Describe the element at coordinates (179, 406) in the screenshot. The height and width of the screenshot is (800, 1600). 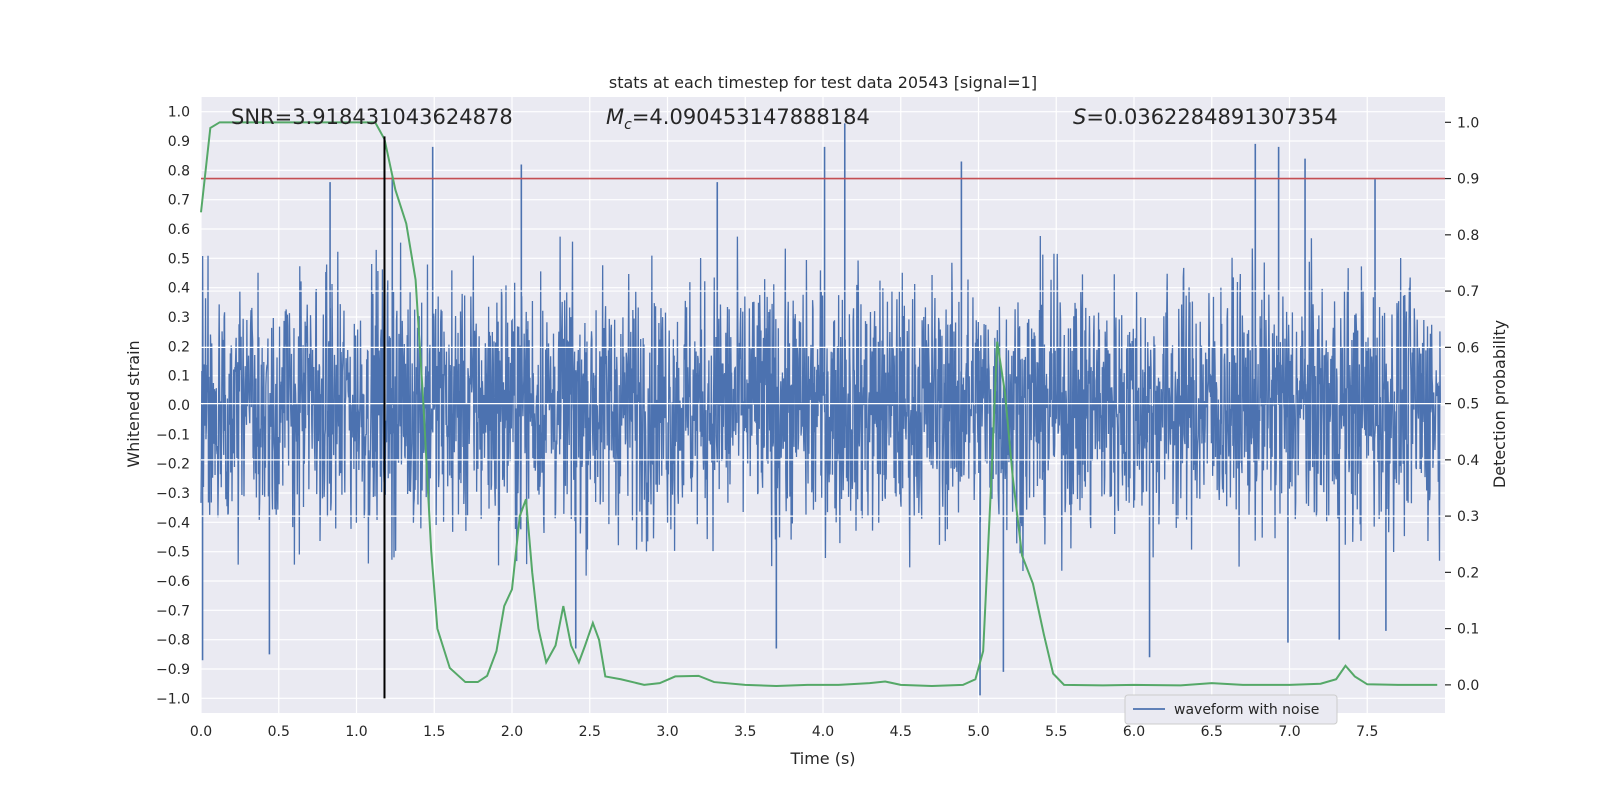
I see `y-left-tick-label-10: 0.0` at that location.